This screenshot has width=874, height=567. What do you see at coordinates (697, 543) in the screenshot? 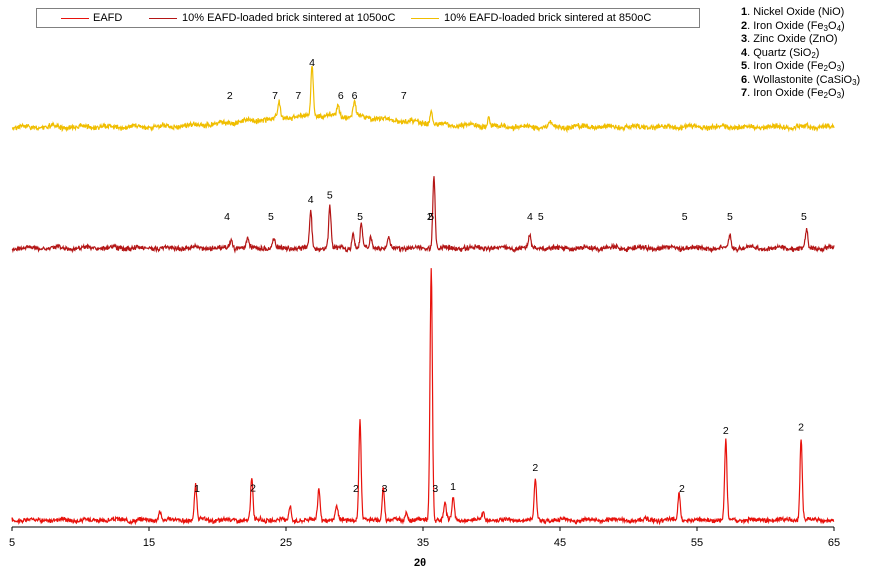
I see `x-tick-label: 55` at bounding box center [697, 543].